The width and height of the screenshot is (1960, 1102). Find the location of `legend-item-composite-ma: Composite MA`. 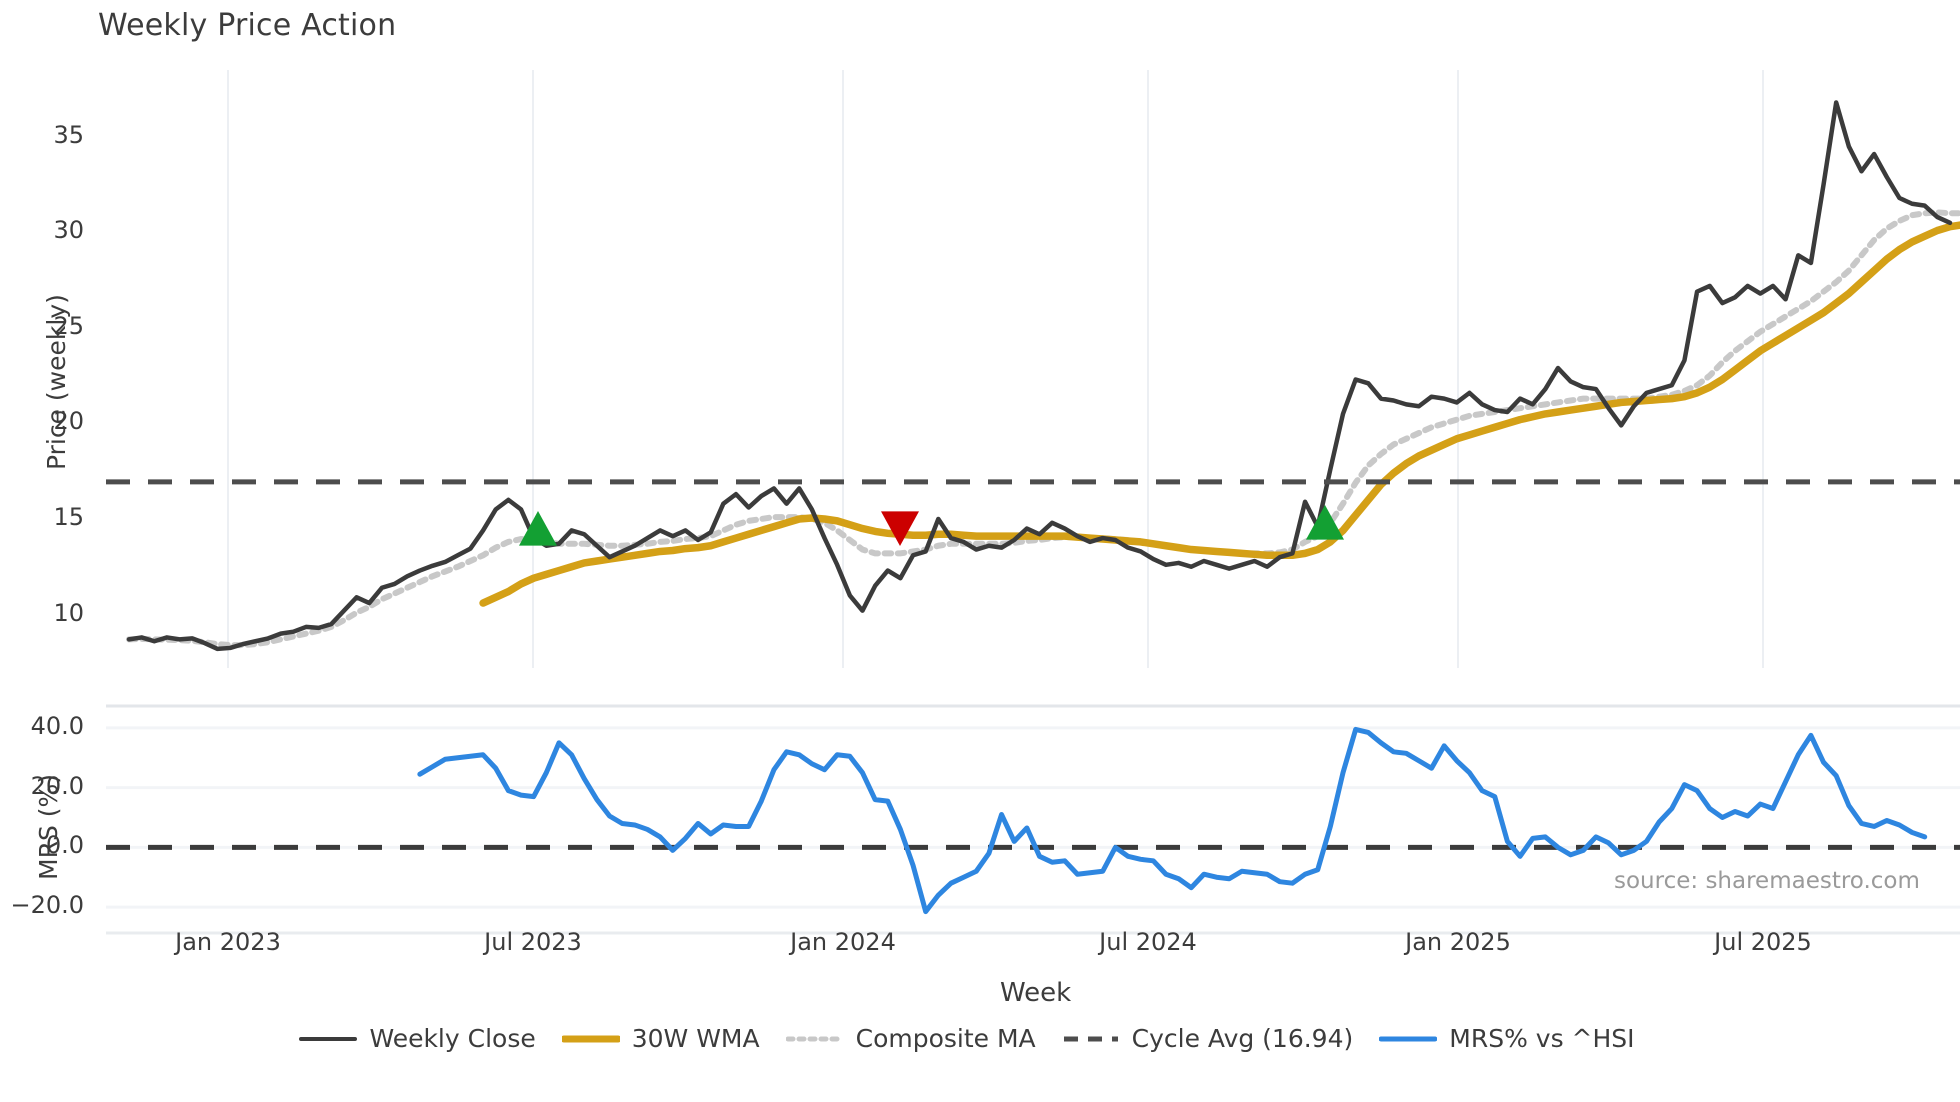

legend-item-composite-ma: Composite MA is located at coordinates (910, 1038).